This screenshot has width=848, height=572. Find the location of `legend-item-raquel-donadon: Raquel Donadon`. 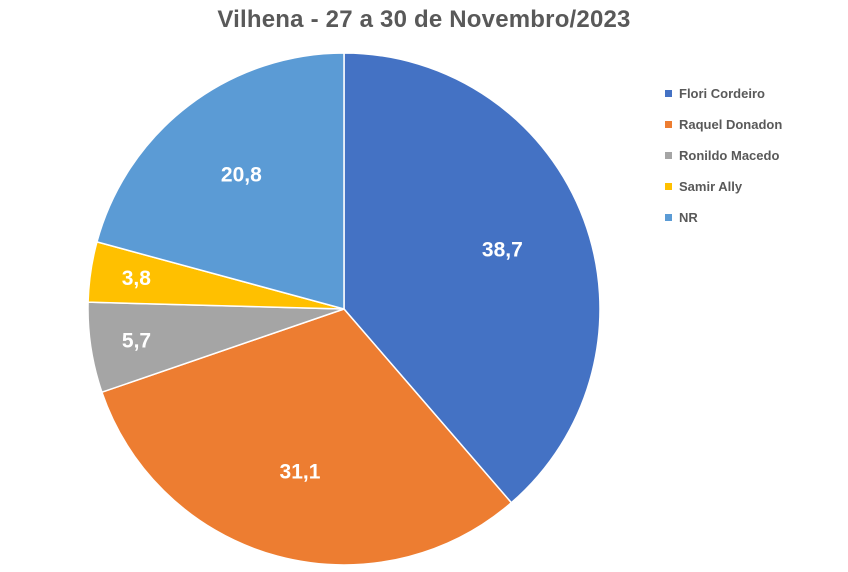

legend-item-raquel-donadon: Raquel Donadon is located at coordinates (755, 124).